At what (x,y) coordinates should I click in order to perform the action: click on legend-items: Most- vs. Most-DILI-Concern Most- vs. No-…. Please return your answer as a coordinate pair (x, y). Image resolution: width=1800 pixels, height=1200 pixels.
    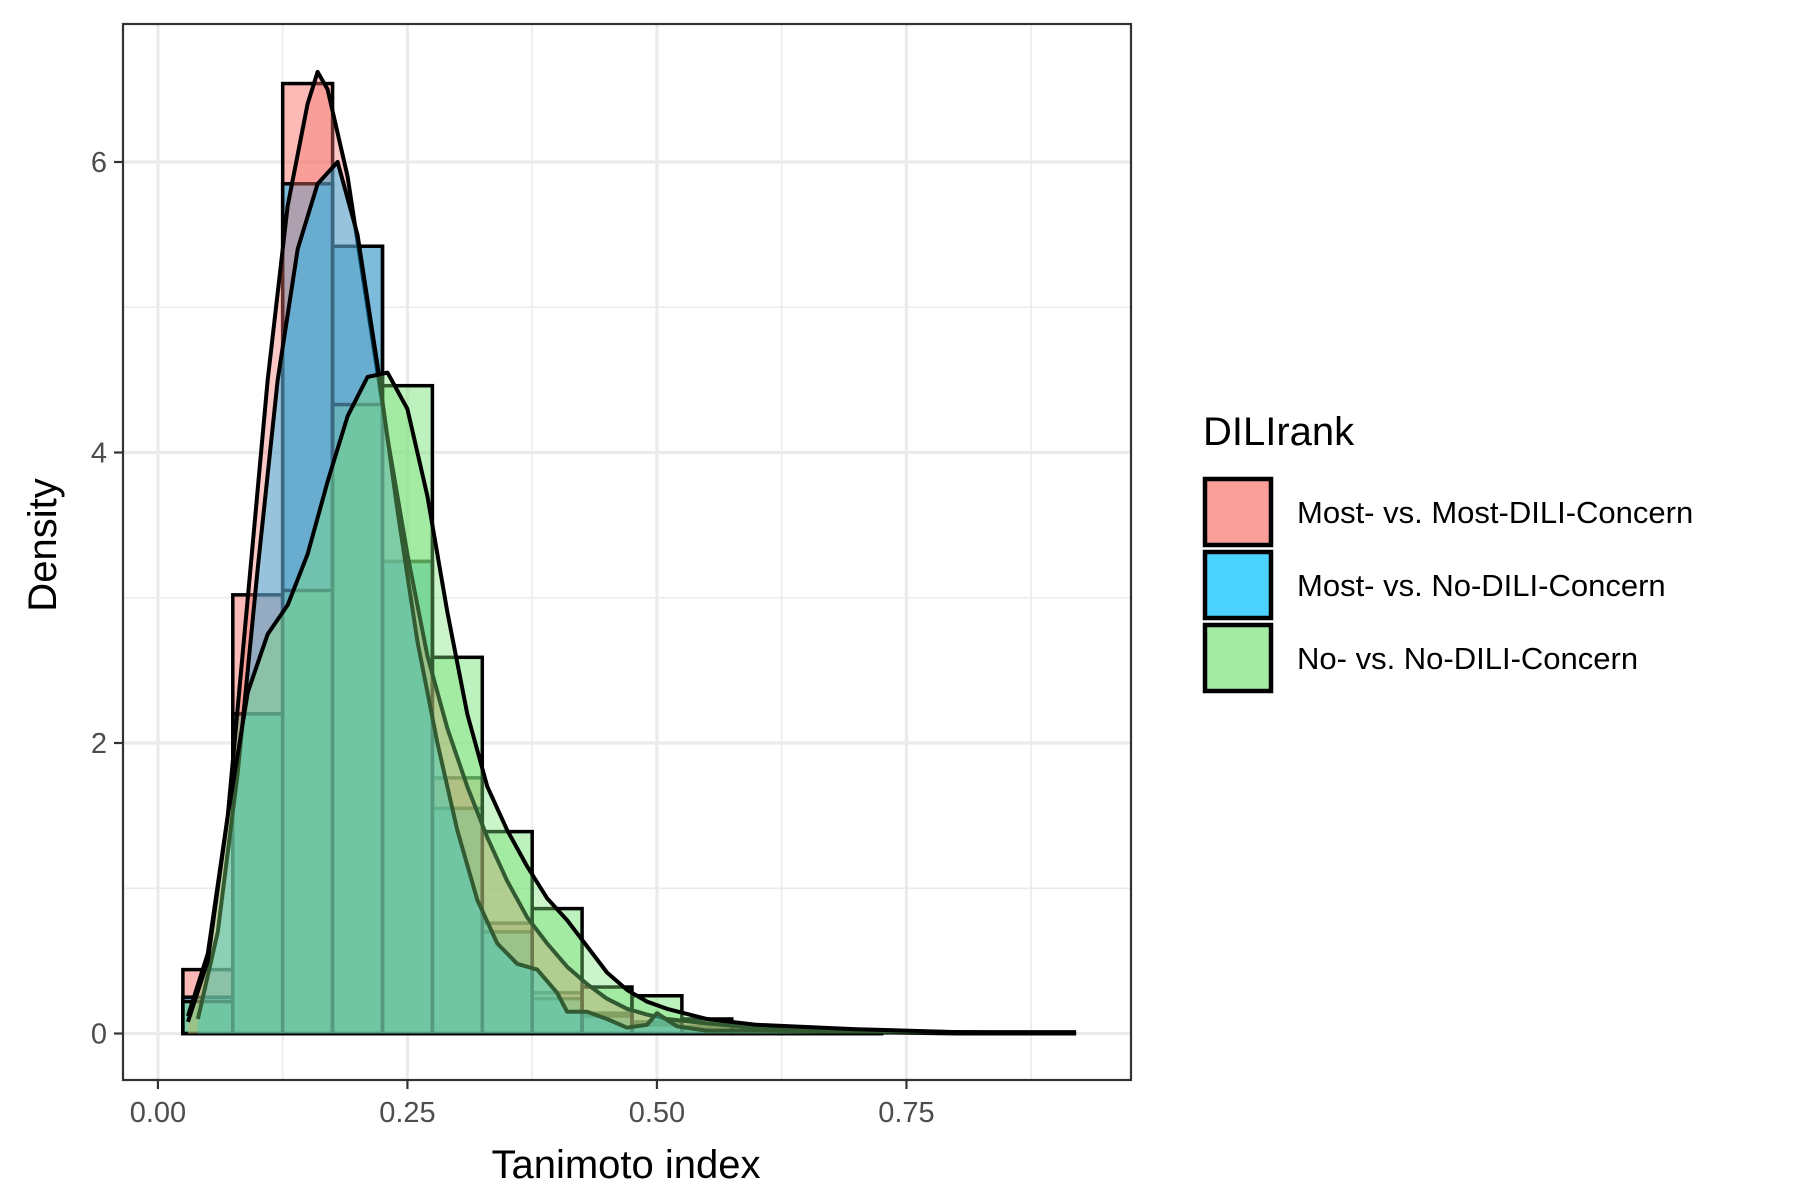
    Looking at the image, I should click on (1447, 585).